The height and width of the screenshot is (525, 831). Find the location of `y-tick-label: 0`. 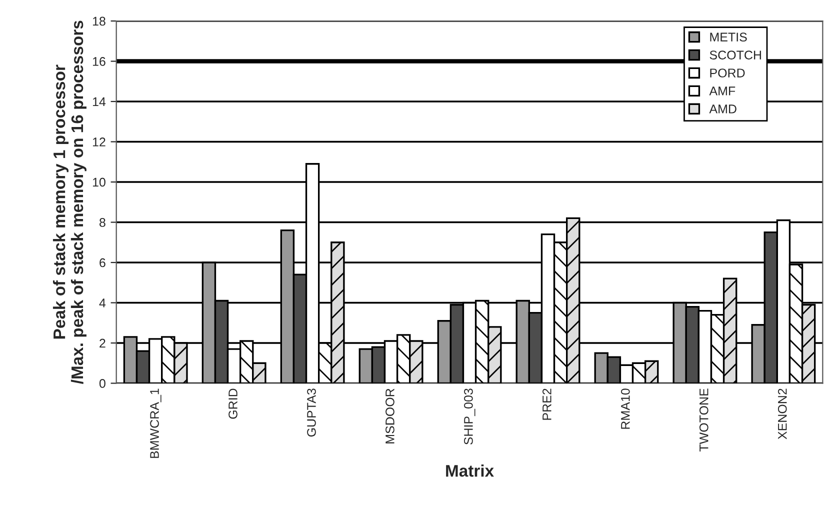

y-tick-label: 0 is located at coordinates (102, 383).